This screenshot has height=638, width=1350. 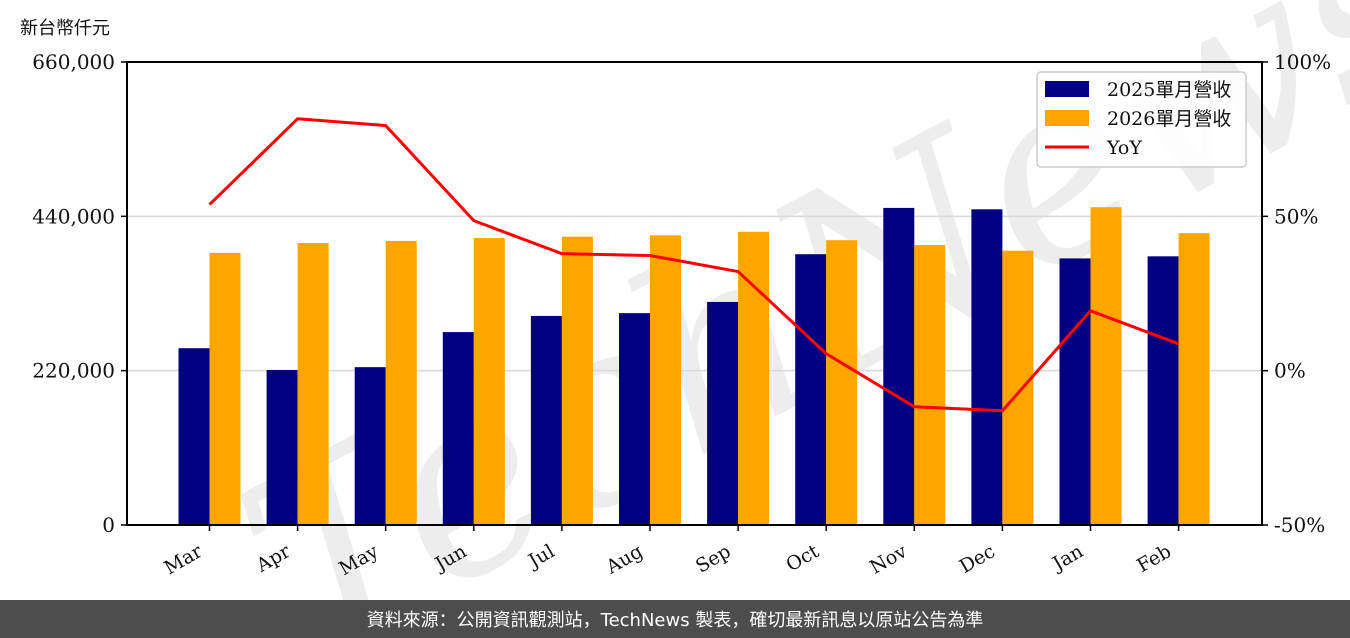 What do you see at coordinates (1067, 558) in the screenshot?
I see `x-tick-label-jan: Jan` at bounding box center [1067, 558].